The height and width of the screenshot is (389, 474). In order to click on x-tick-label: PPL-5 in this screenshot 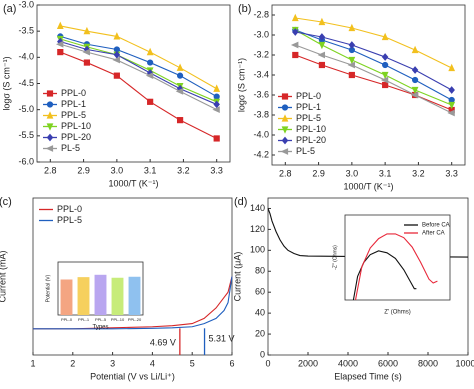, I will do `click(101, 319)`.